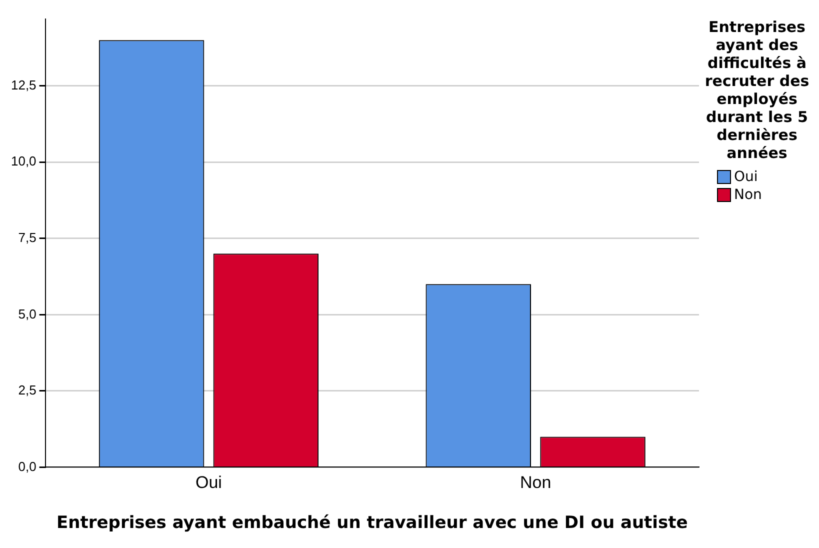  Describe the element at coordinates (748, 195) in the screenshot. I see `legend-label: Non` at that location.